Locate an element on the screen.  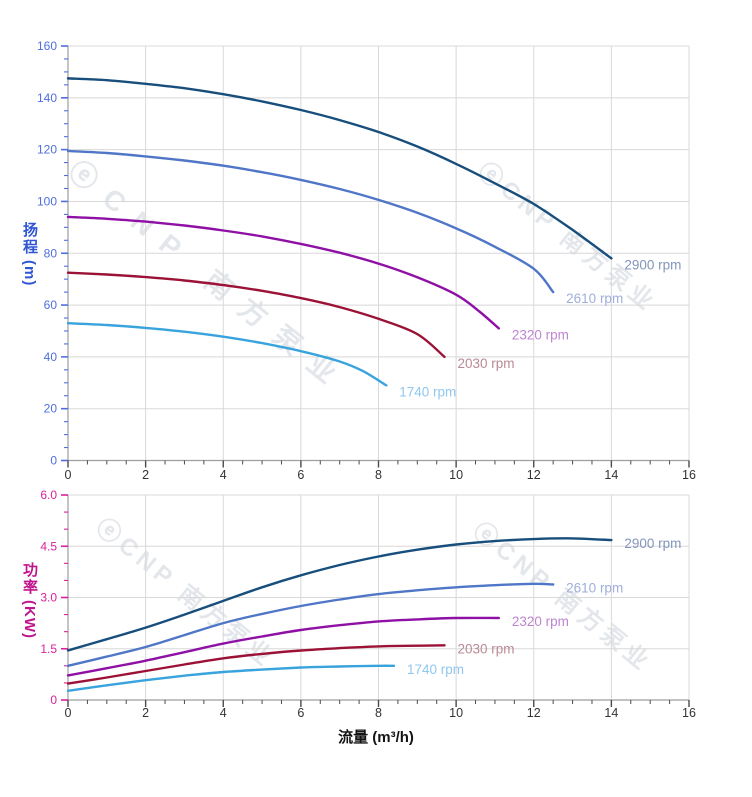
y-tick-label: 40 is located at coordinates (51, 357).